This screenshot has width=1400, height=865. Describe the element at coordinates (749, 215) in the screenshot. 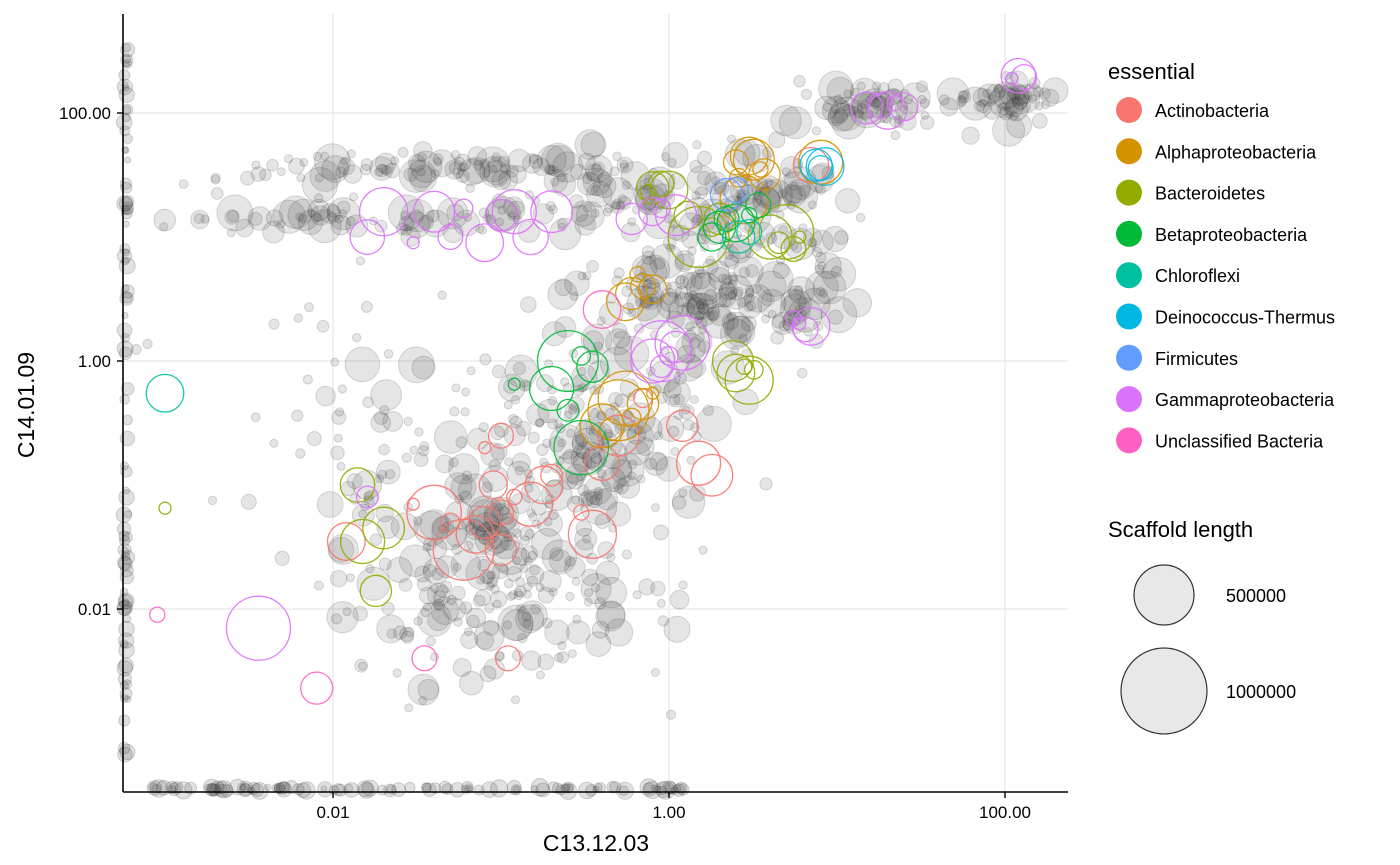

I see `point-betaproteobacteria` at that location.